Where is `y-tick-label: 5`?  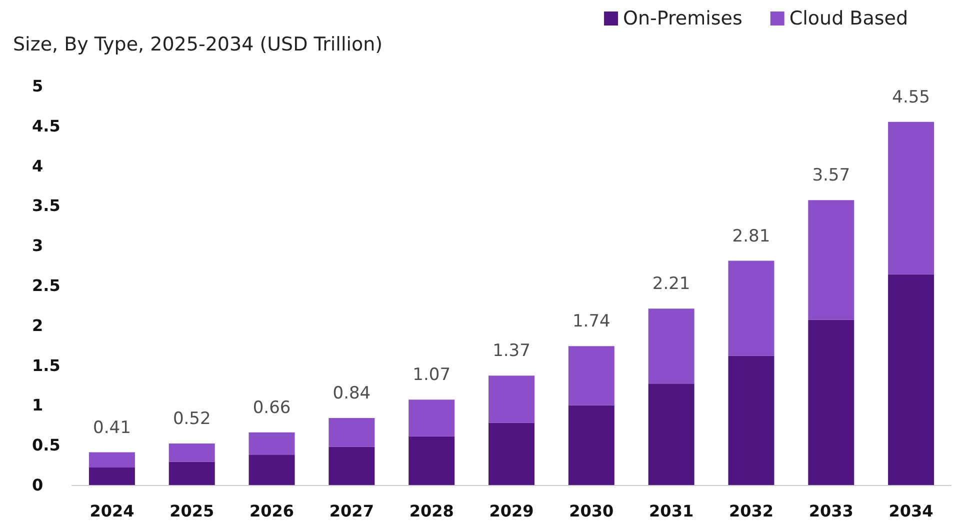 y-tick-label: 5 is located at coordinates (38, 86).